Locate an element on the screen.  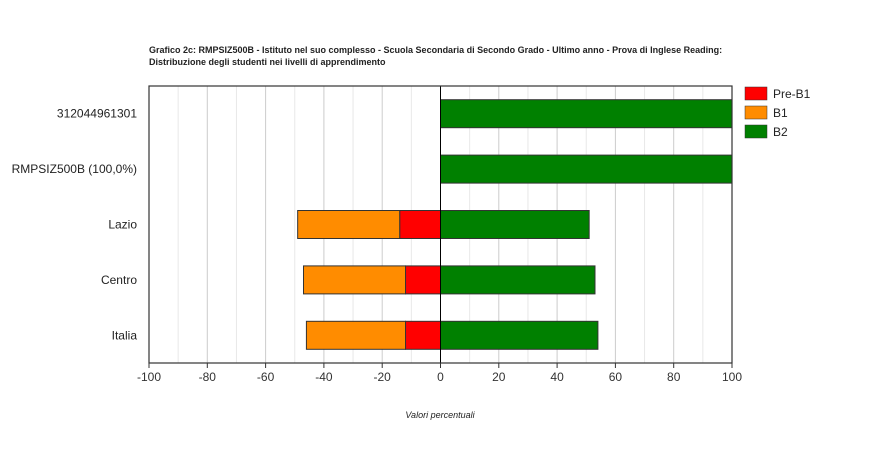
bar-b2-2: Lazio – B2: 51 is located at coordinates (515, 224).